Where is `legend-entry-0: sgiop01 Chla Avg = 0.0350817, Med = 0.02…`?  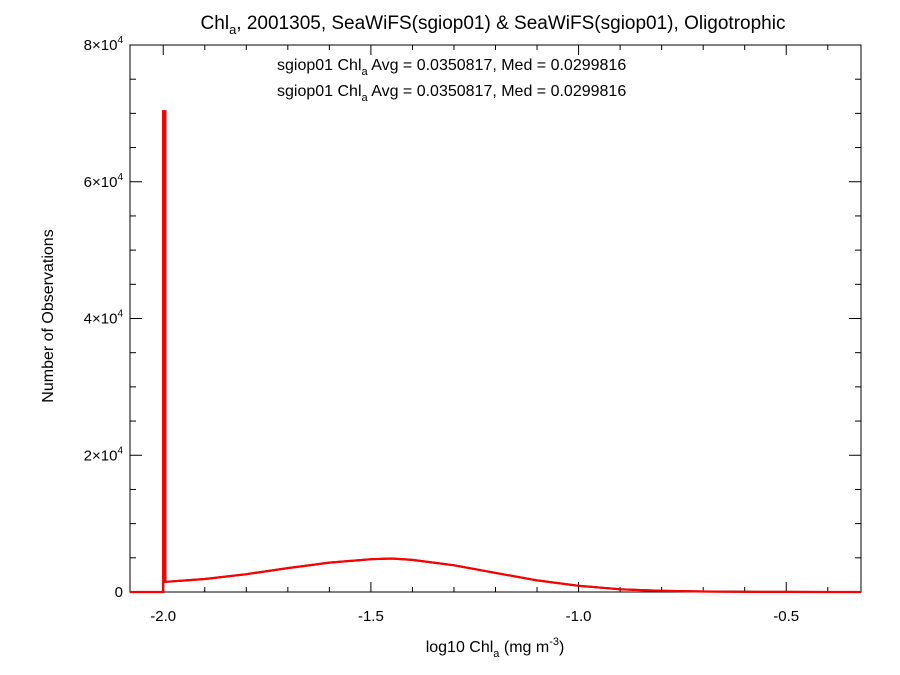
legend-entry-0: sgiop01 Chla Avg = 0.0350817, Med = 0.02… is located at coordinates (451, 67).